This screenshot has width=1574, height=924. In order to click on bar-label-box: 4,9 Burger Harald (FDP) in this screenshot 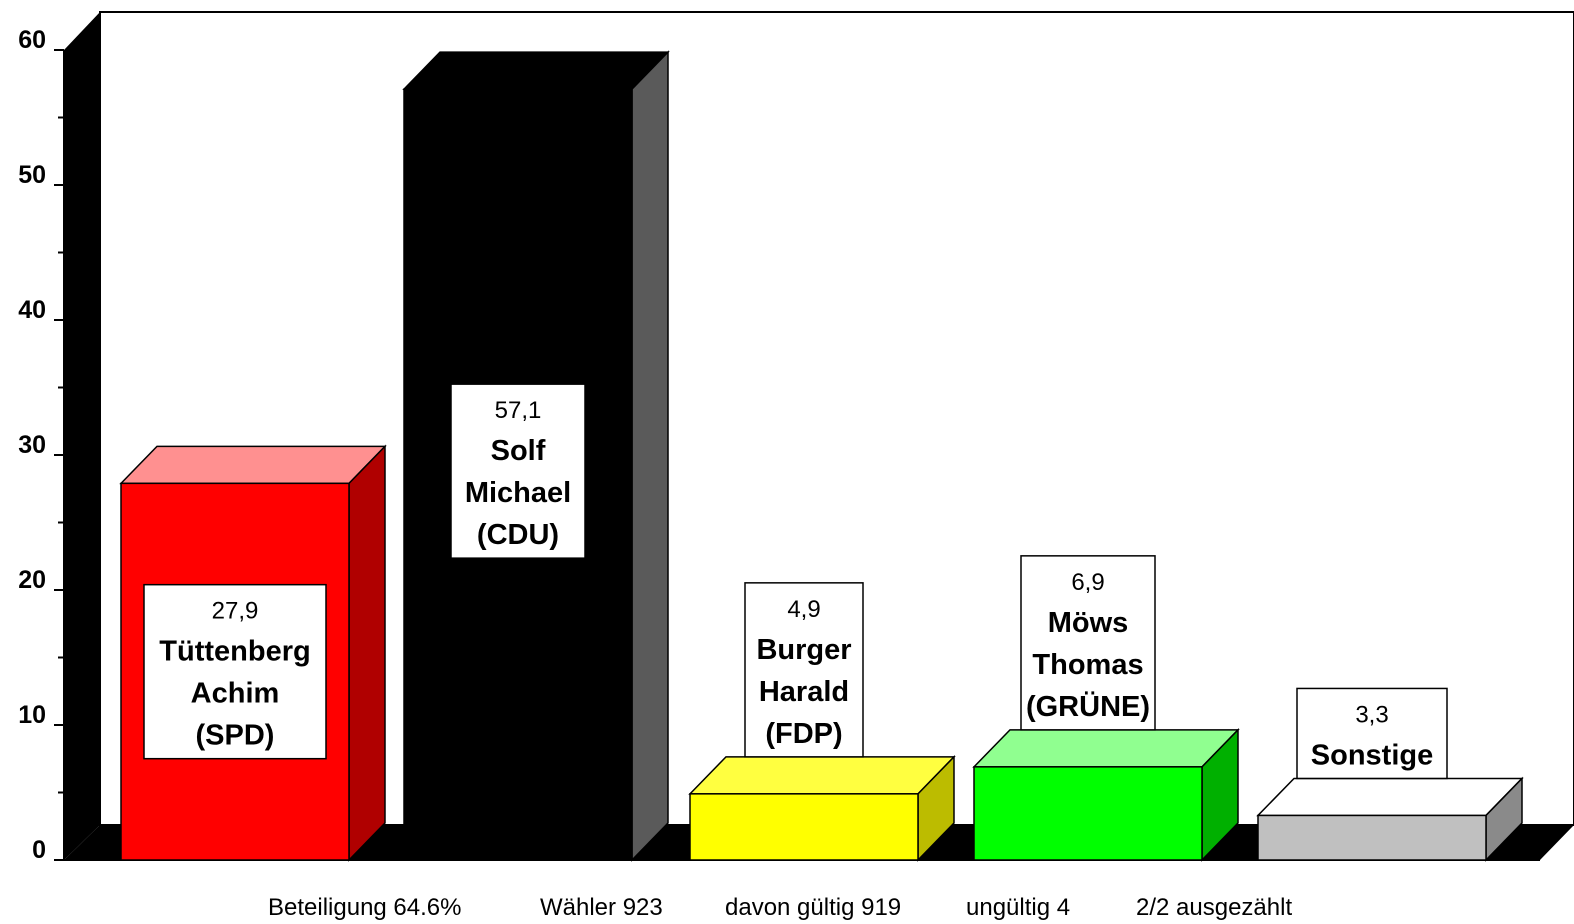, I will do `click(804, 670)`.